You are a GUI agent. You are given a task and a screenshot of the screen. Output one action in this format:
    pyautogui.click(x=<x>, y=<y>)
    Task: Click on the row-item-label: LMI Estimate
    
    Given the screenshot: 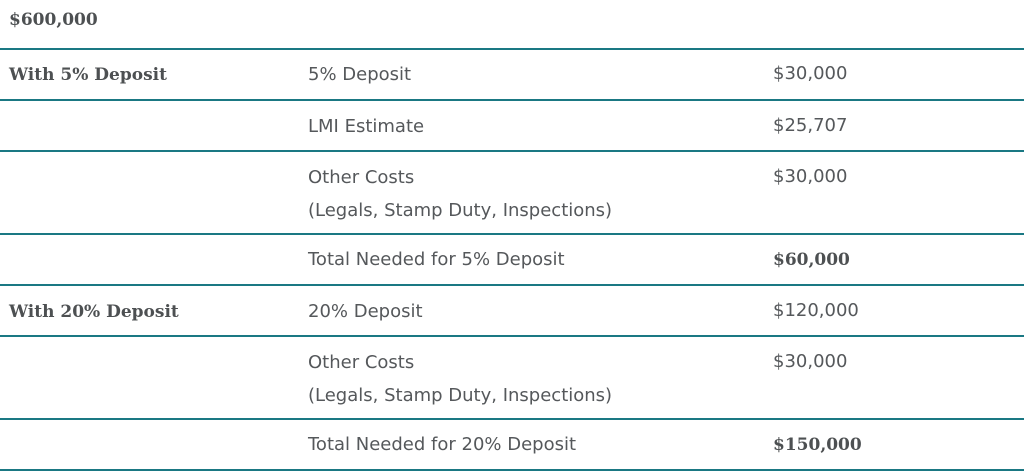 What is the action you would take?
    pyautogui.click(x=366, y=126)
    